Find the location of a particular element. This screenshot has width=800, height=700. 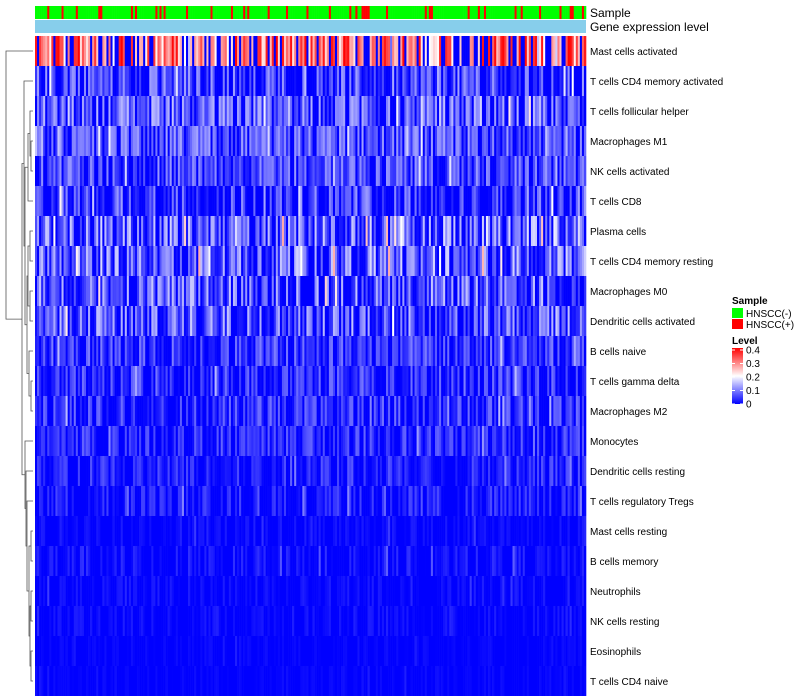

gene-expression-level-track is located at coordinates (310, 26).